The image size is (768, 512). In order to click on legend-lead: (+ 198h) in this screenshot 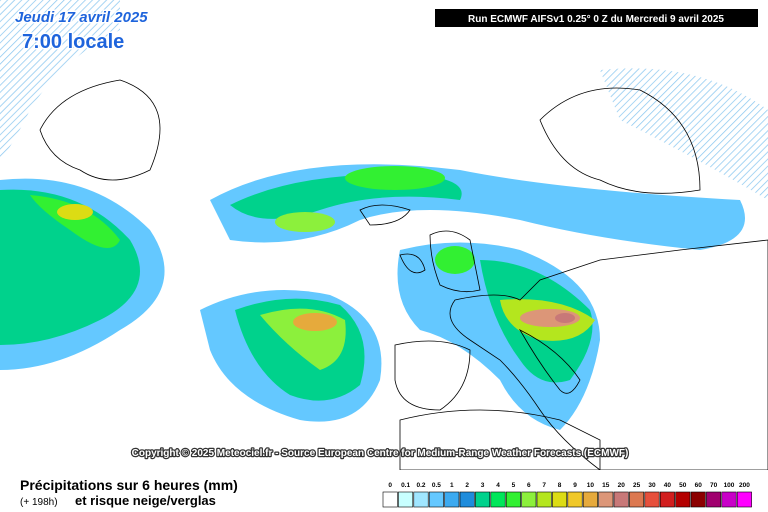, I will do `click(39, 502)`.